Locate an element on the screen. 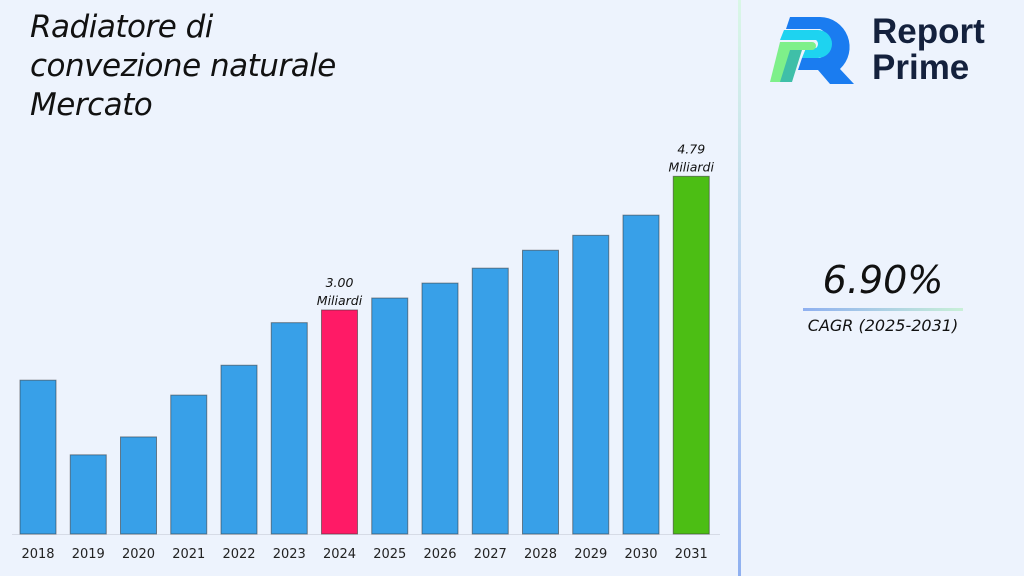  bar-2025 is located at coordinates (390, 416).